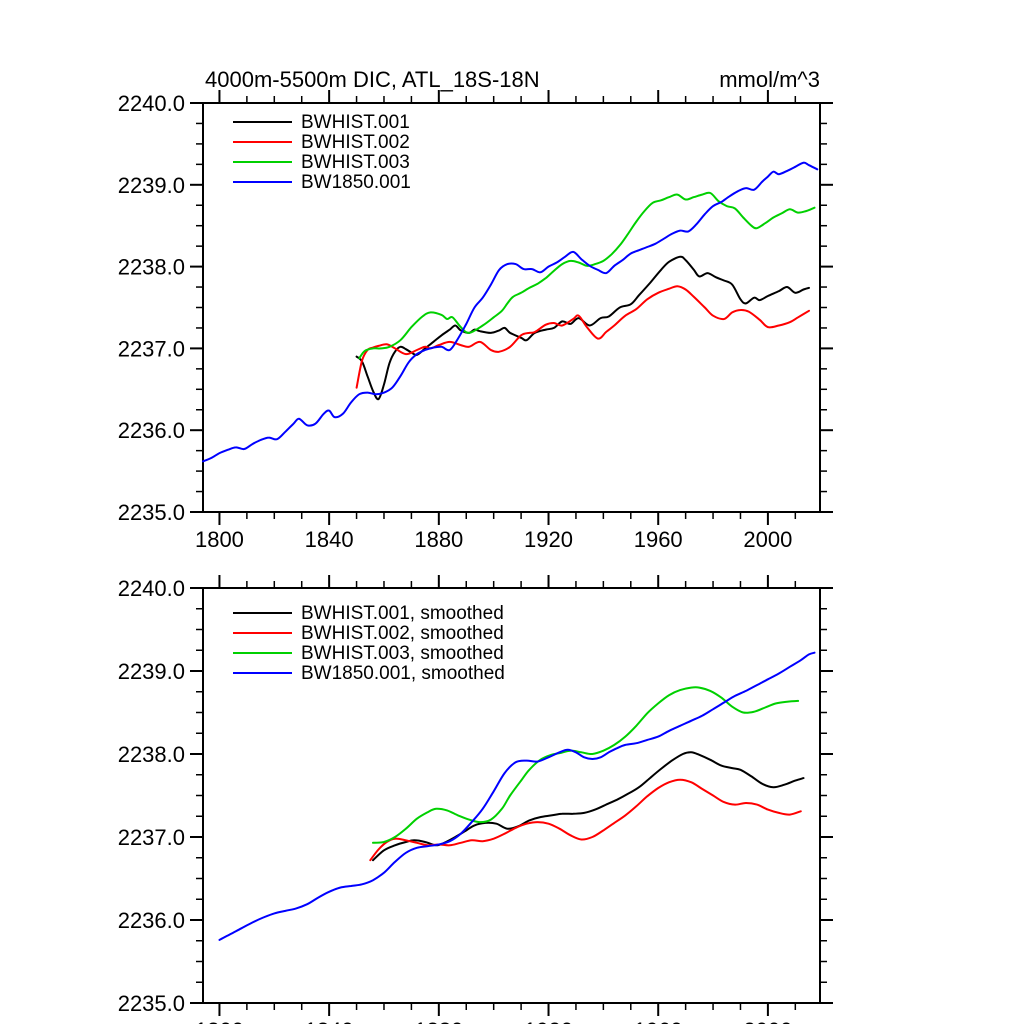  Describe the element at coordinates (585, 820) in the screenshot. I see `series-line-bwhist-002-smoothed` at that location.